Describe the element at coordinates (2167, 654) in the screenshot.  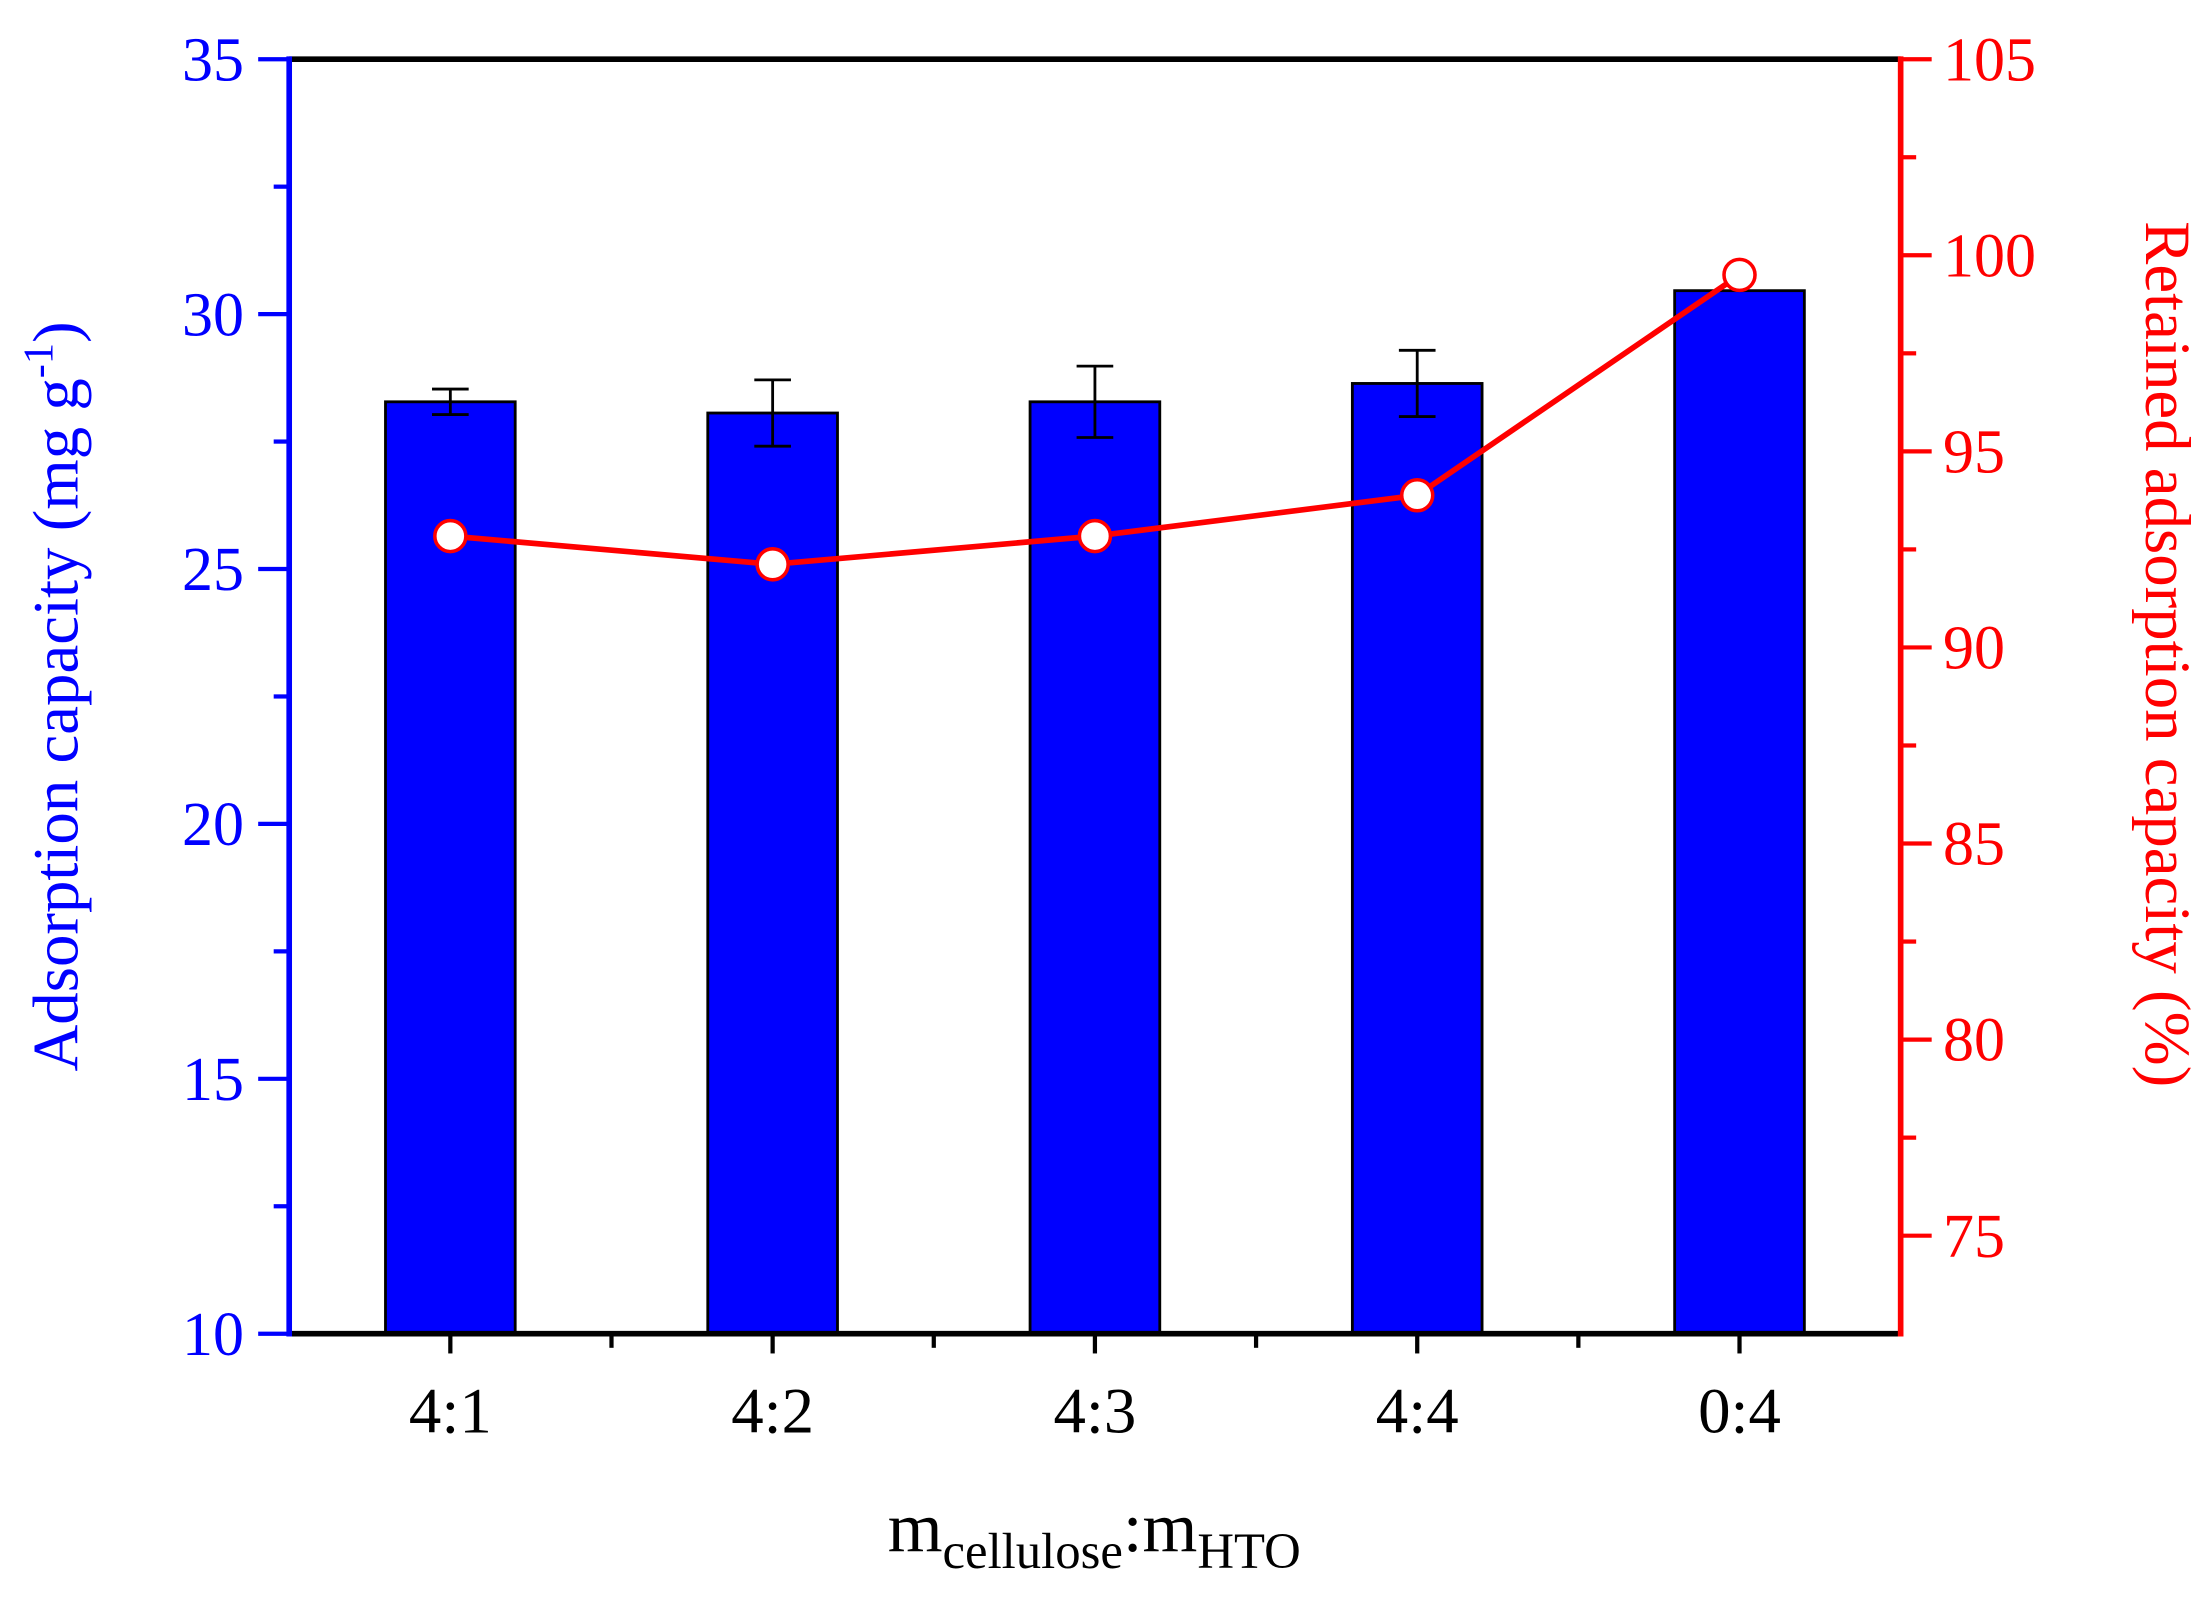
I see `y2-axis-title: Retained adsorption capacity (%)` at that location.